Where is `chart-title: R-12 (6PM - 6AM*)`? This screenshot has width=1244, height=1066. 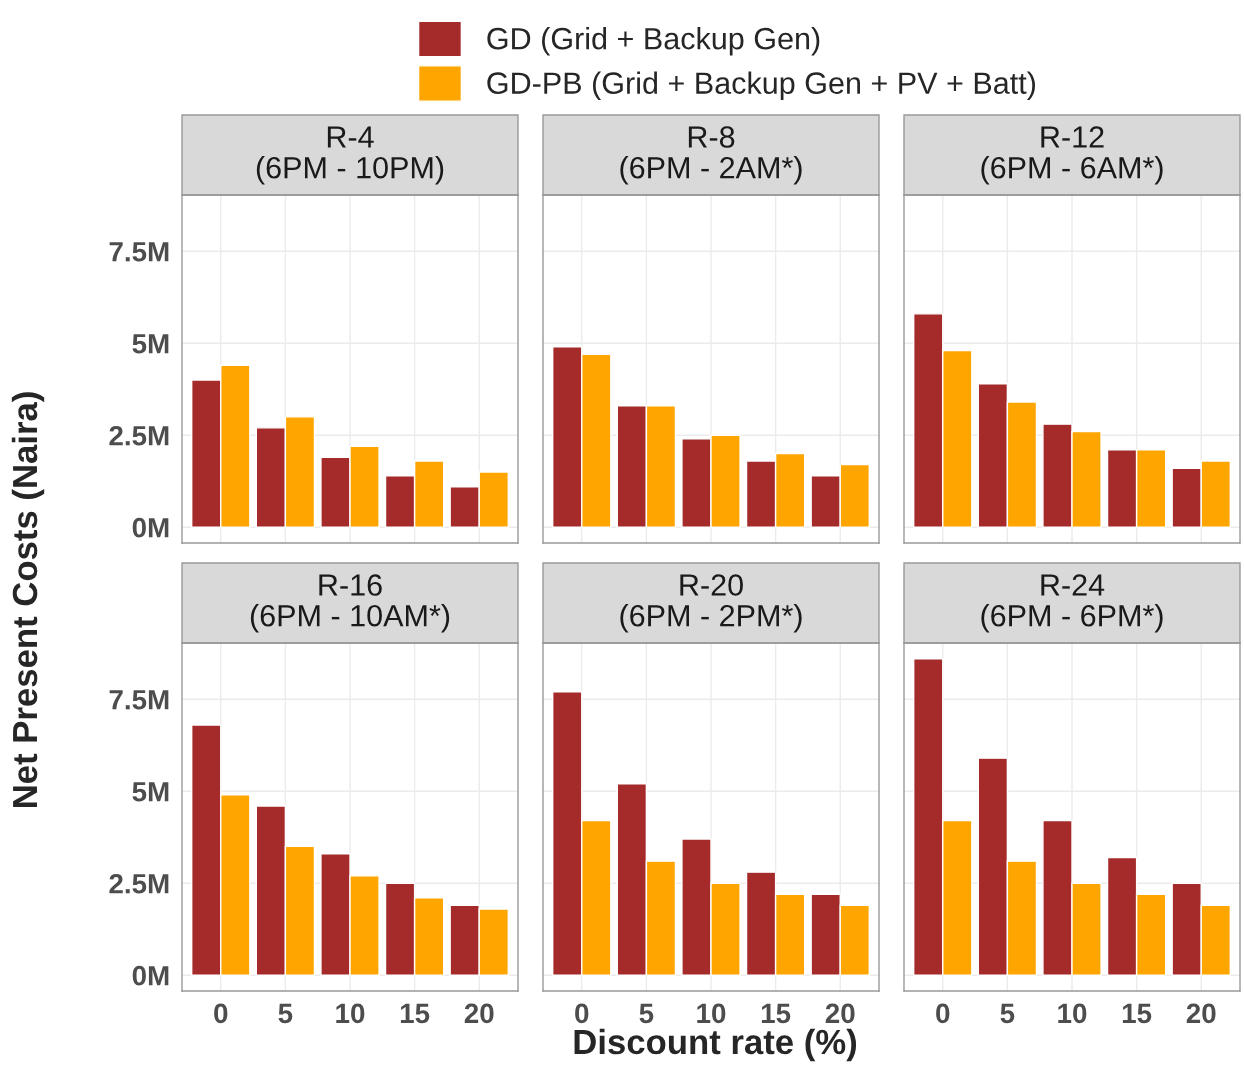 chart-title: R-12 (6PM - 6AM*) is located at coordinates (1072, 155).